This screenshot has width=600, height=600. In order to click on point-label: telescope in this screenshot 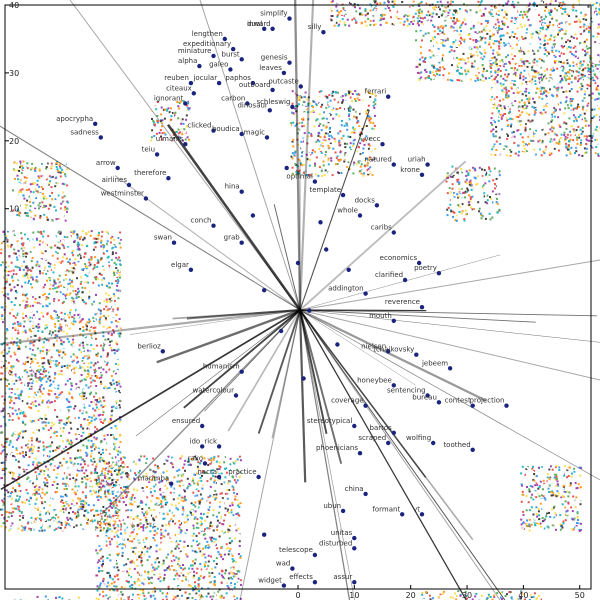, I will do `click(296, 550)`.